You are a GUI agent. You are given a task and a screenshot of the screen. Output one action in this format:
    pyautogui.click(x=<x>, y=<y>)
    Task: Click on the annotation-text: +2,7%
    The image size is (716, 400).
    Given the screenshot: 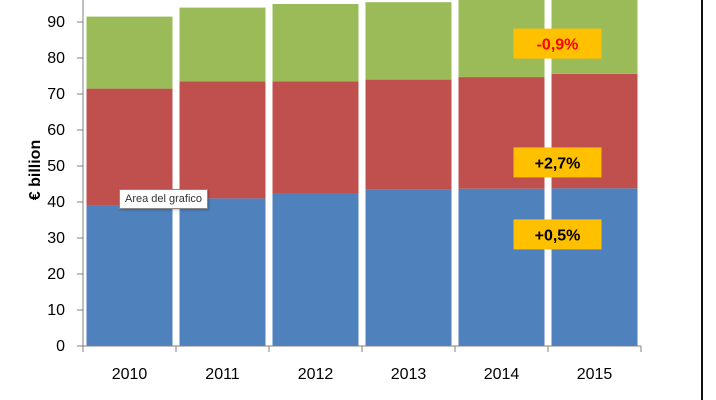 What is the action you would take?
    pyautogui.click(x=558, y=163)
    